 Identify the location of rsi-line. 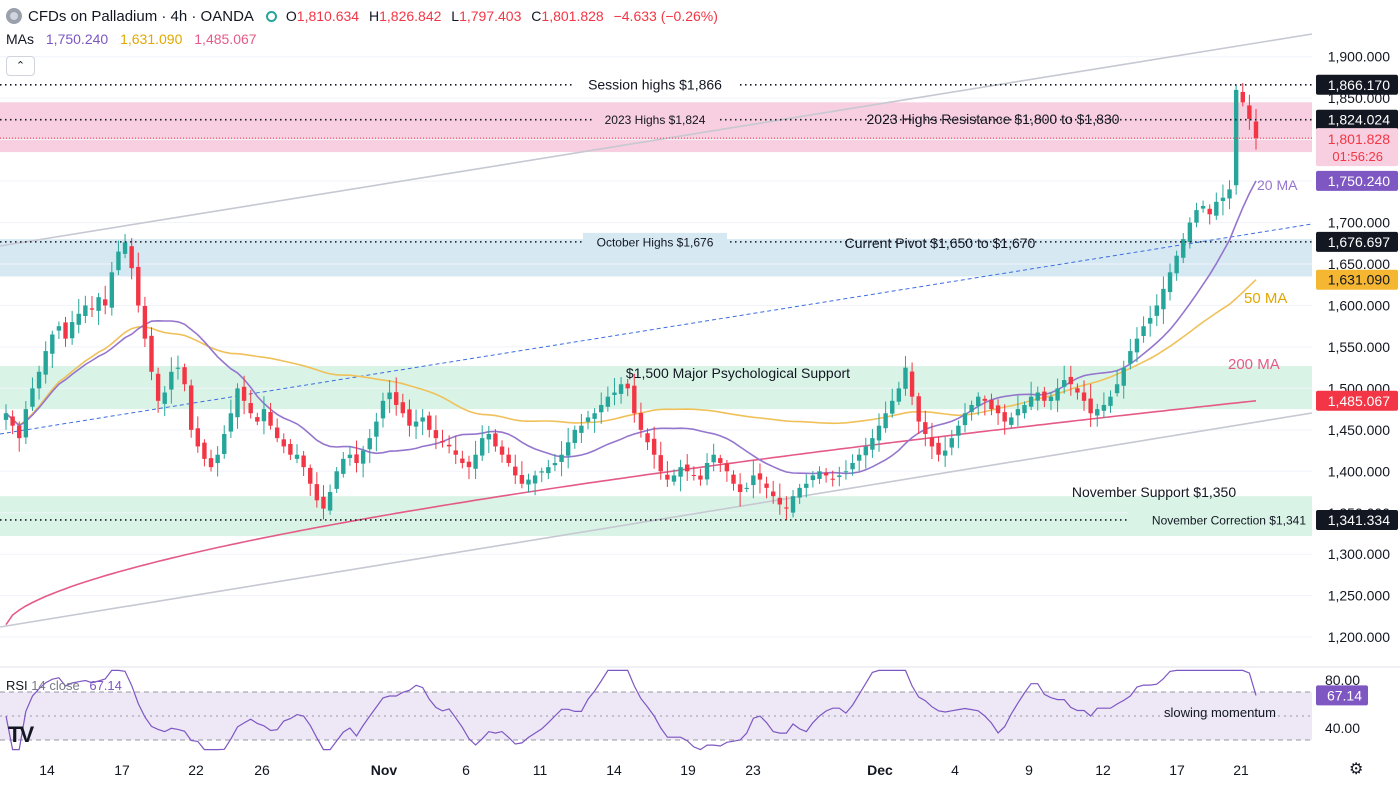
(631, 710).